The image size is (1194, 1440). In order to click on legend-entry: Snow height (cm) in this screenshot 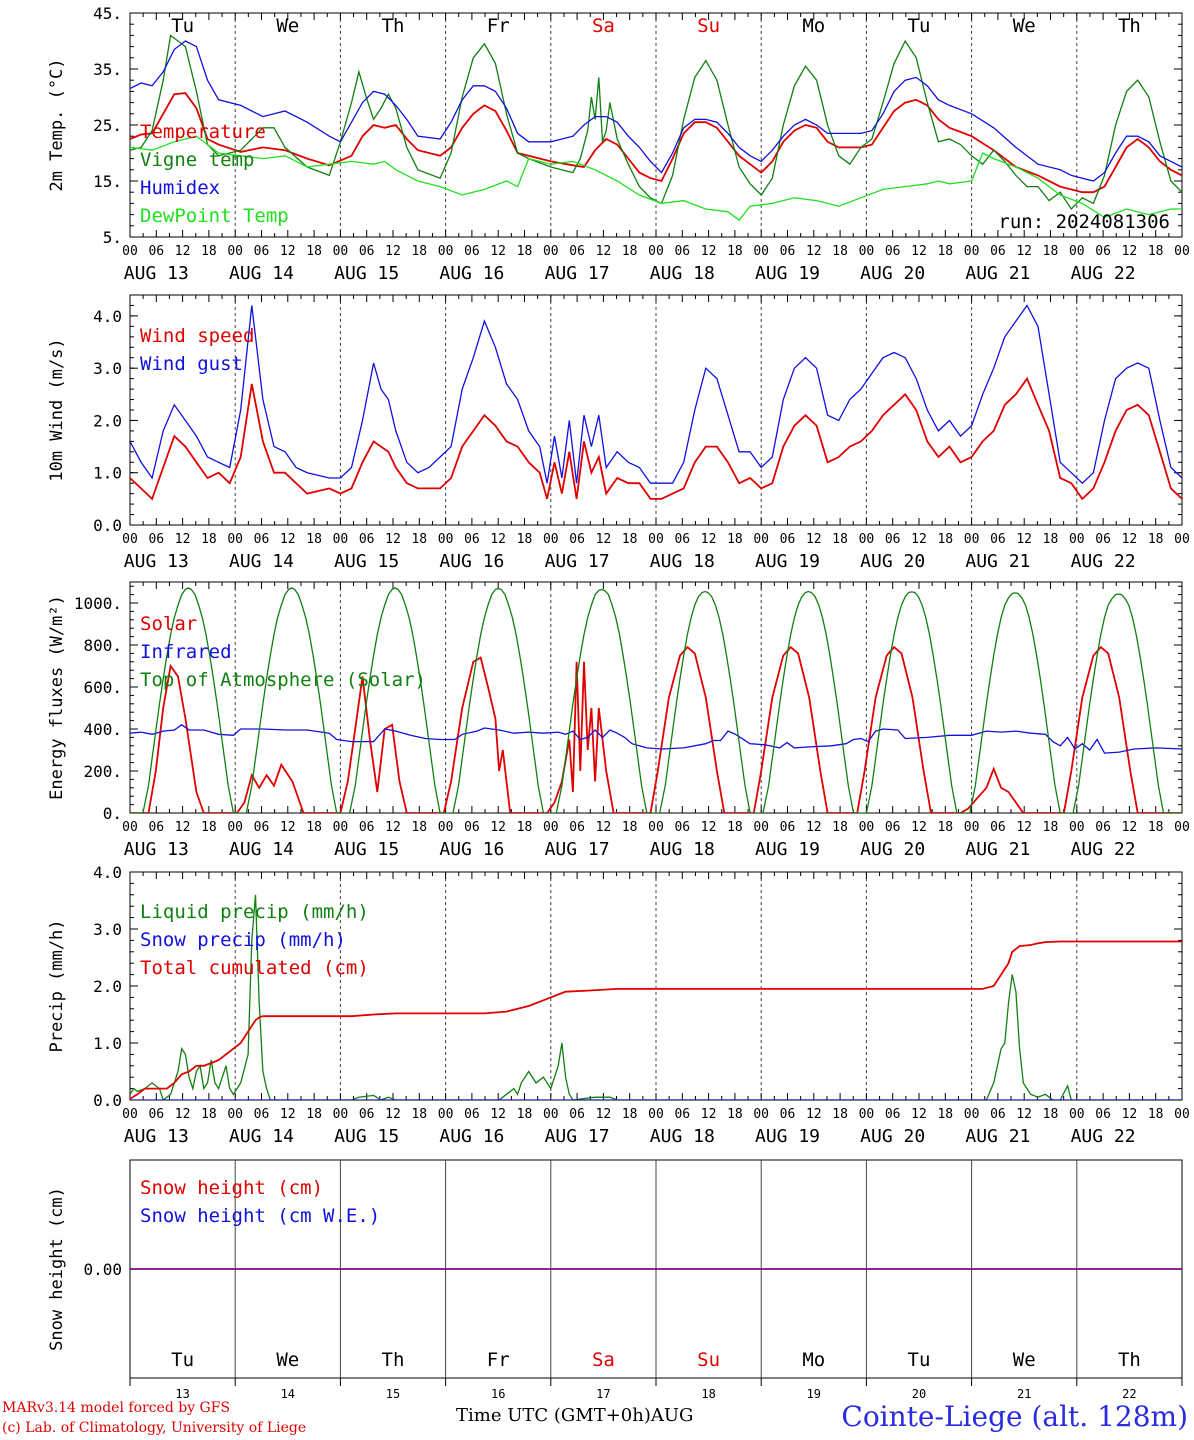, I will do `click(231, 1188)`.